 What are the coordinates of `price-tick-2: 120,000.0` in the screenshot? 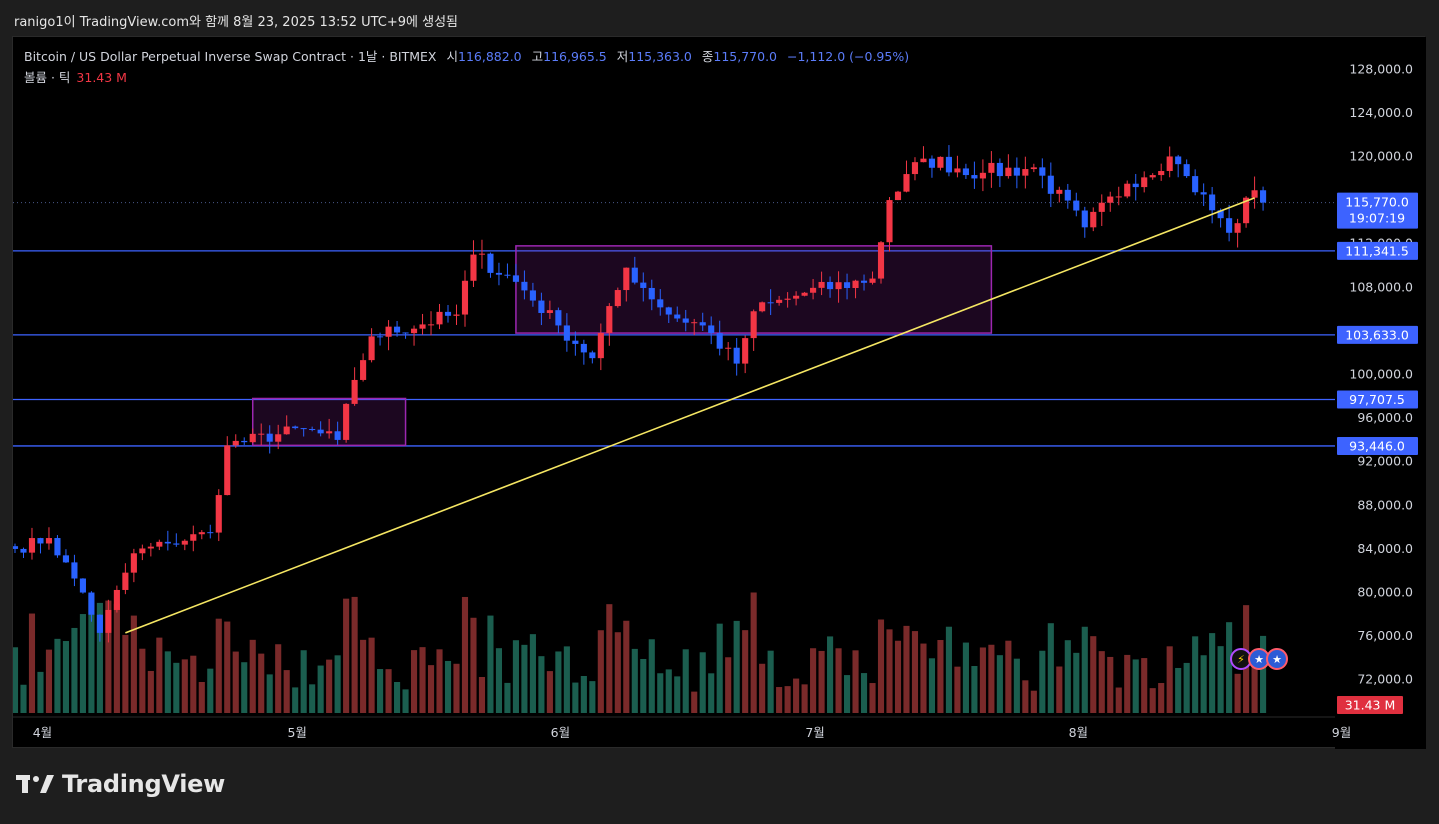 It's located at (1381, 155).